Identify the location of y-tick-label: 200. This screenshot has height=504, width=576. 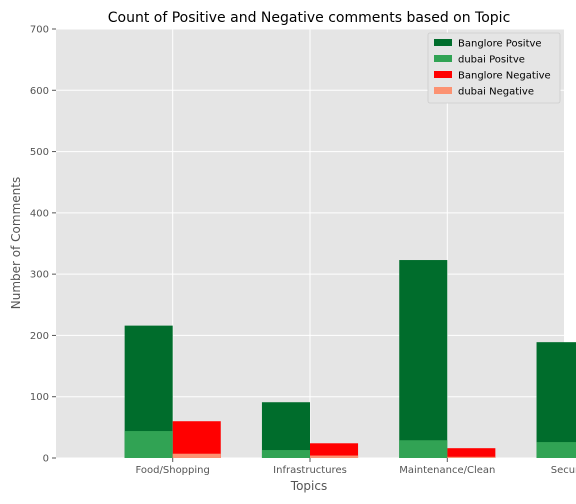
(39, 336).